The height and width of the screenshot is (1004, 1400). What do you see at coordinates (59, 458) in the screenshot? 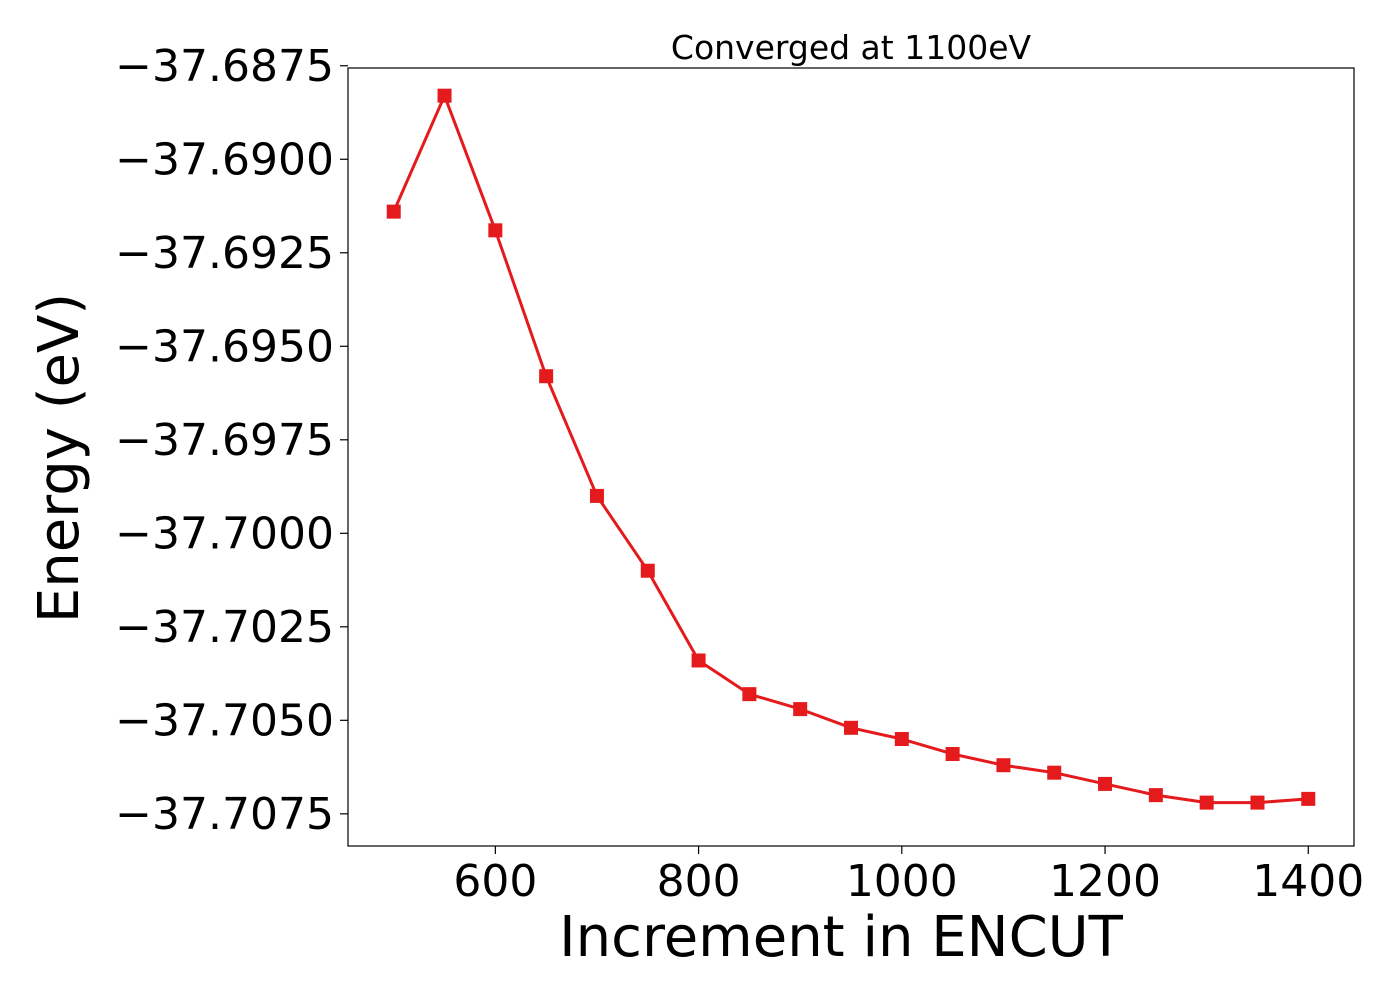
I see `y-axis-label: Energy (eV)` at bounding box center [59, 458].